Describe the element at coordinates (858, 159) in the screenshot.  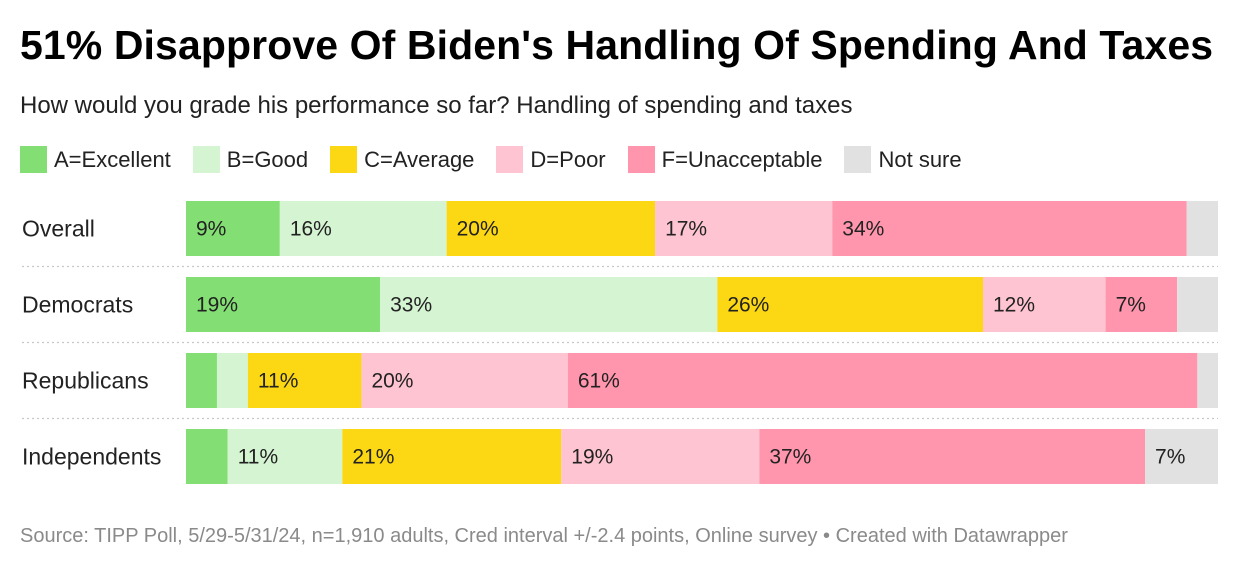
I see `legend-swatch-not-sure` at that location.